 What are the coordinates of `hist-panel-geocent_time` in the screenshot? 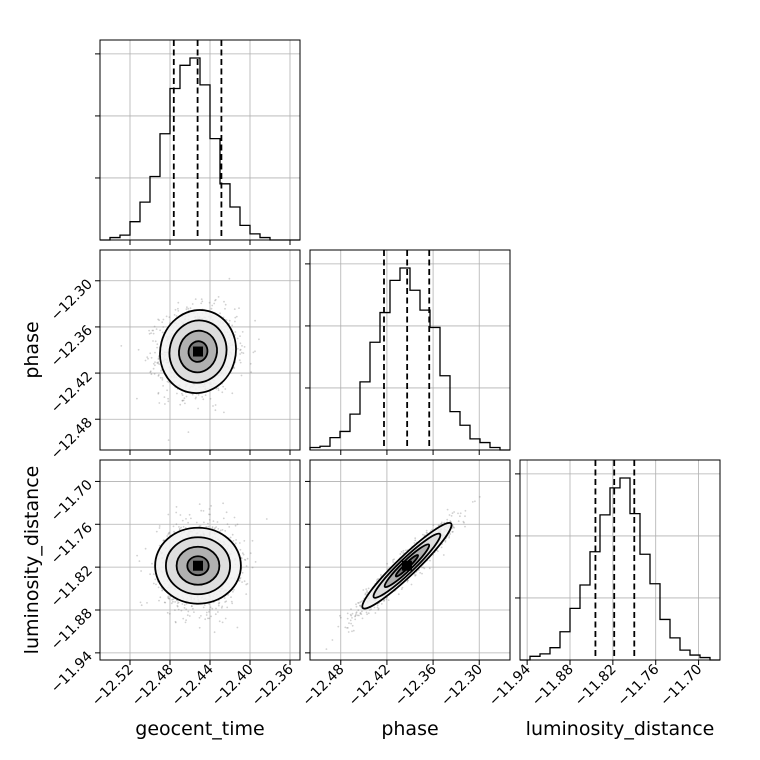 It's located at (198, 140).